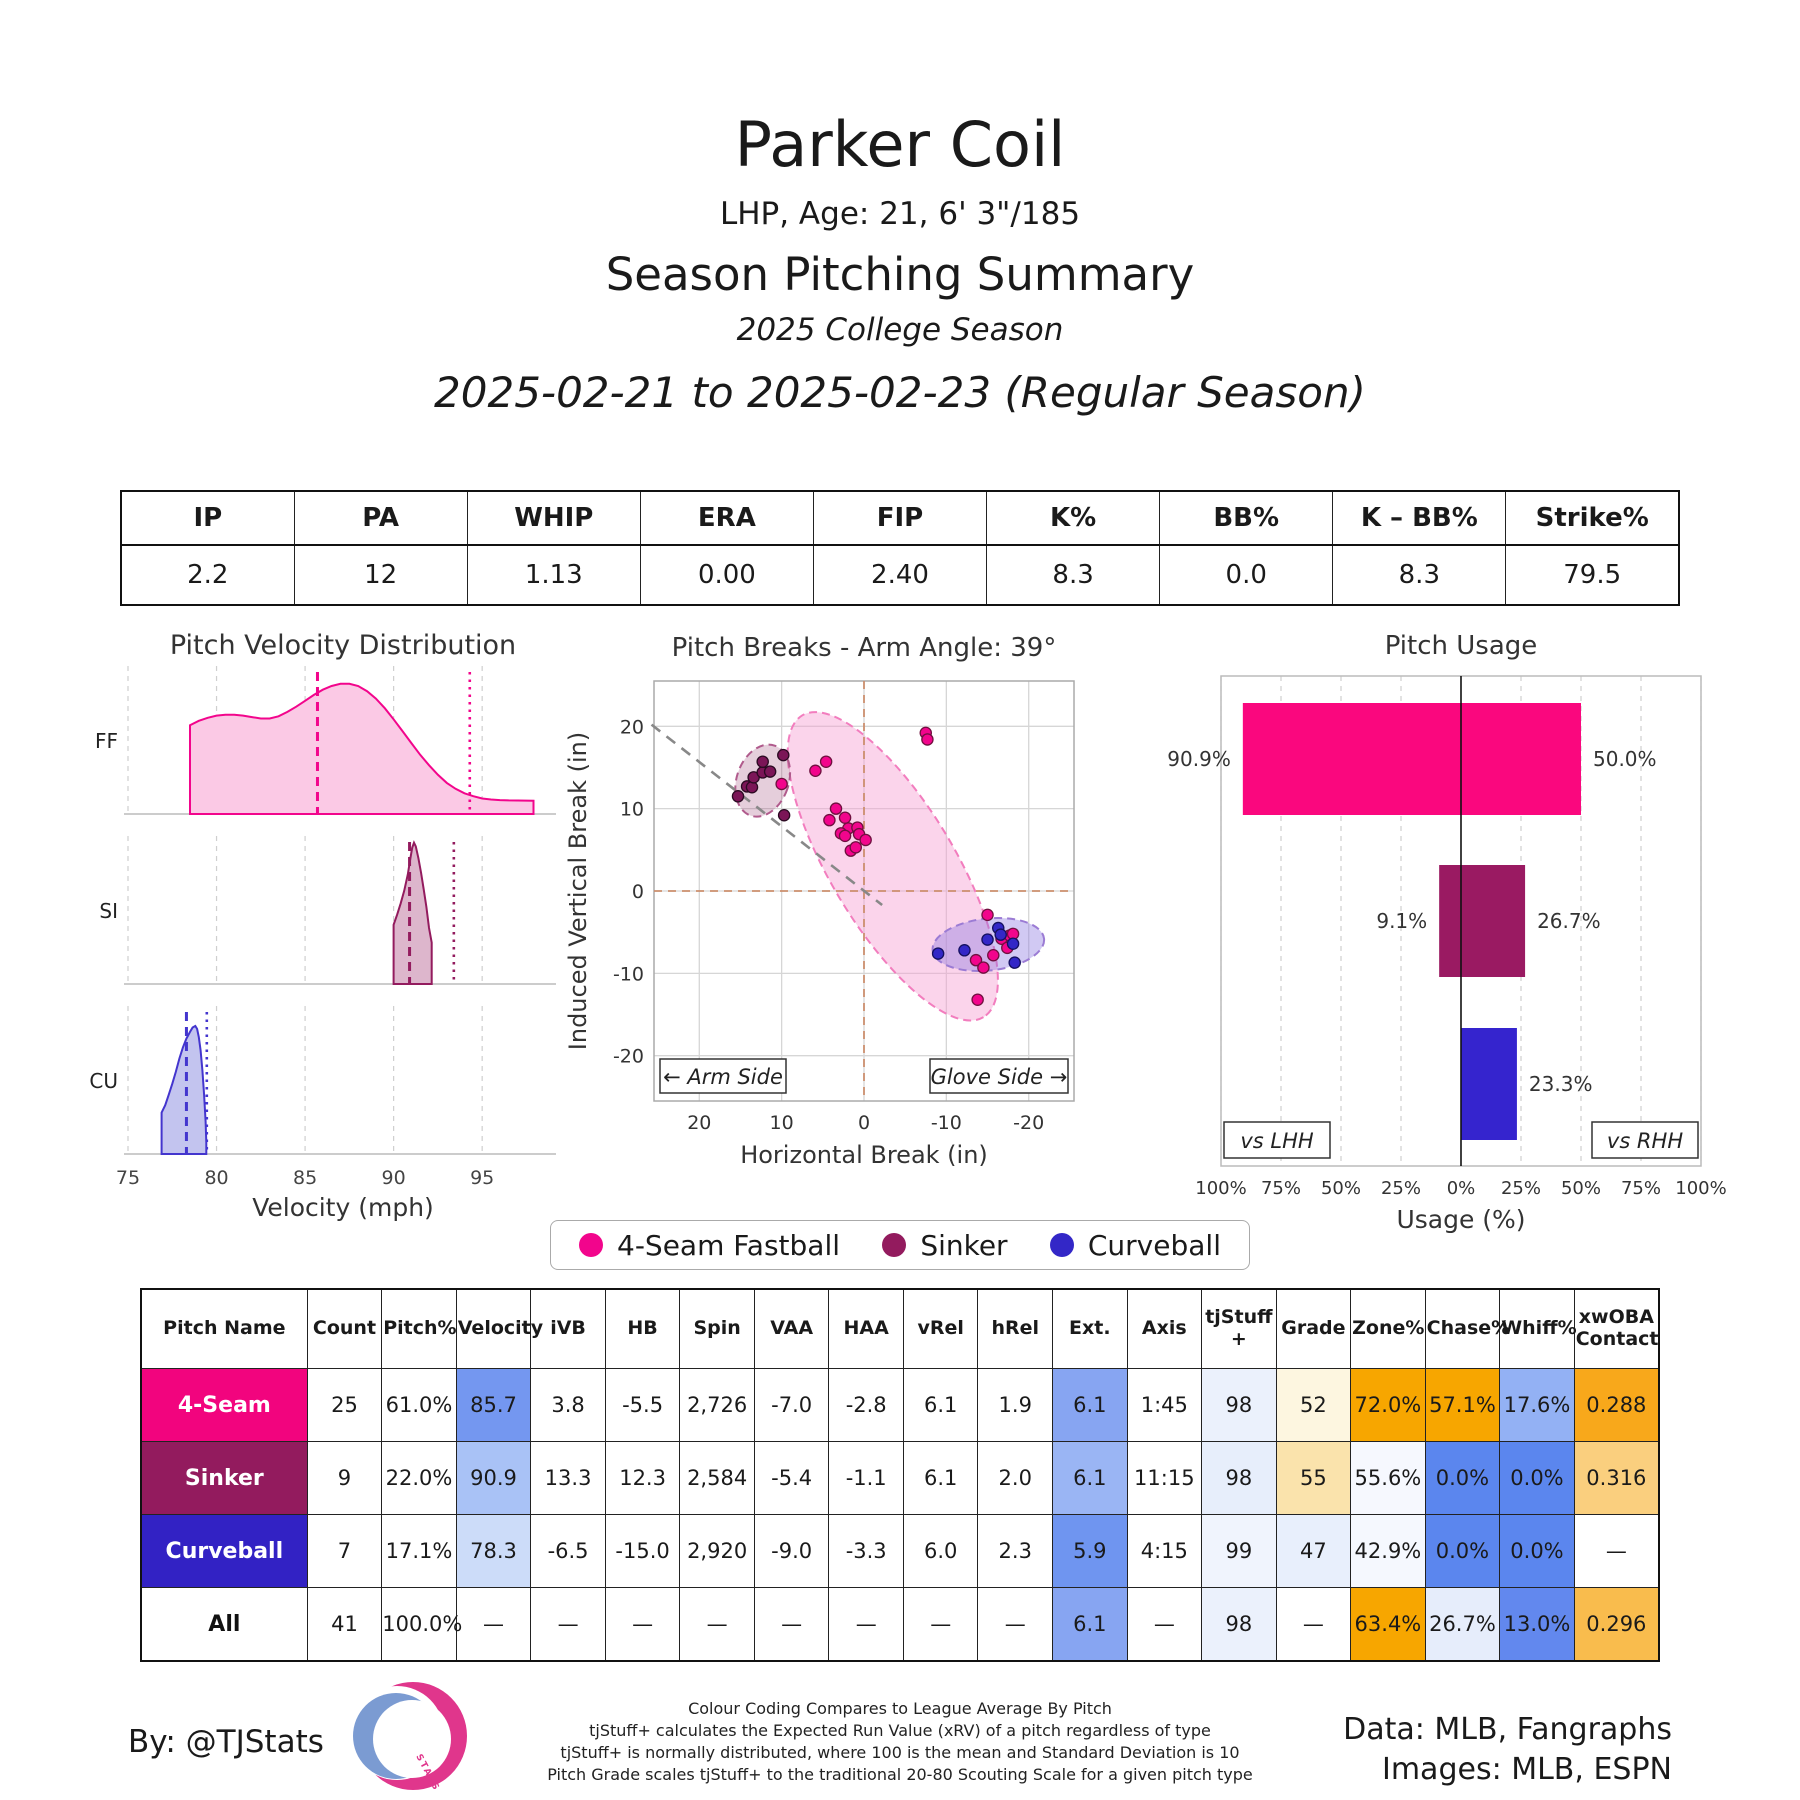 The width and height of the screenshot is (1800, 1800). Describe the element at coordinates (940, 1551) in the screenshot. I see `pitch-stat-cell: 6.0` at that location.